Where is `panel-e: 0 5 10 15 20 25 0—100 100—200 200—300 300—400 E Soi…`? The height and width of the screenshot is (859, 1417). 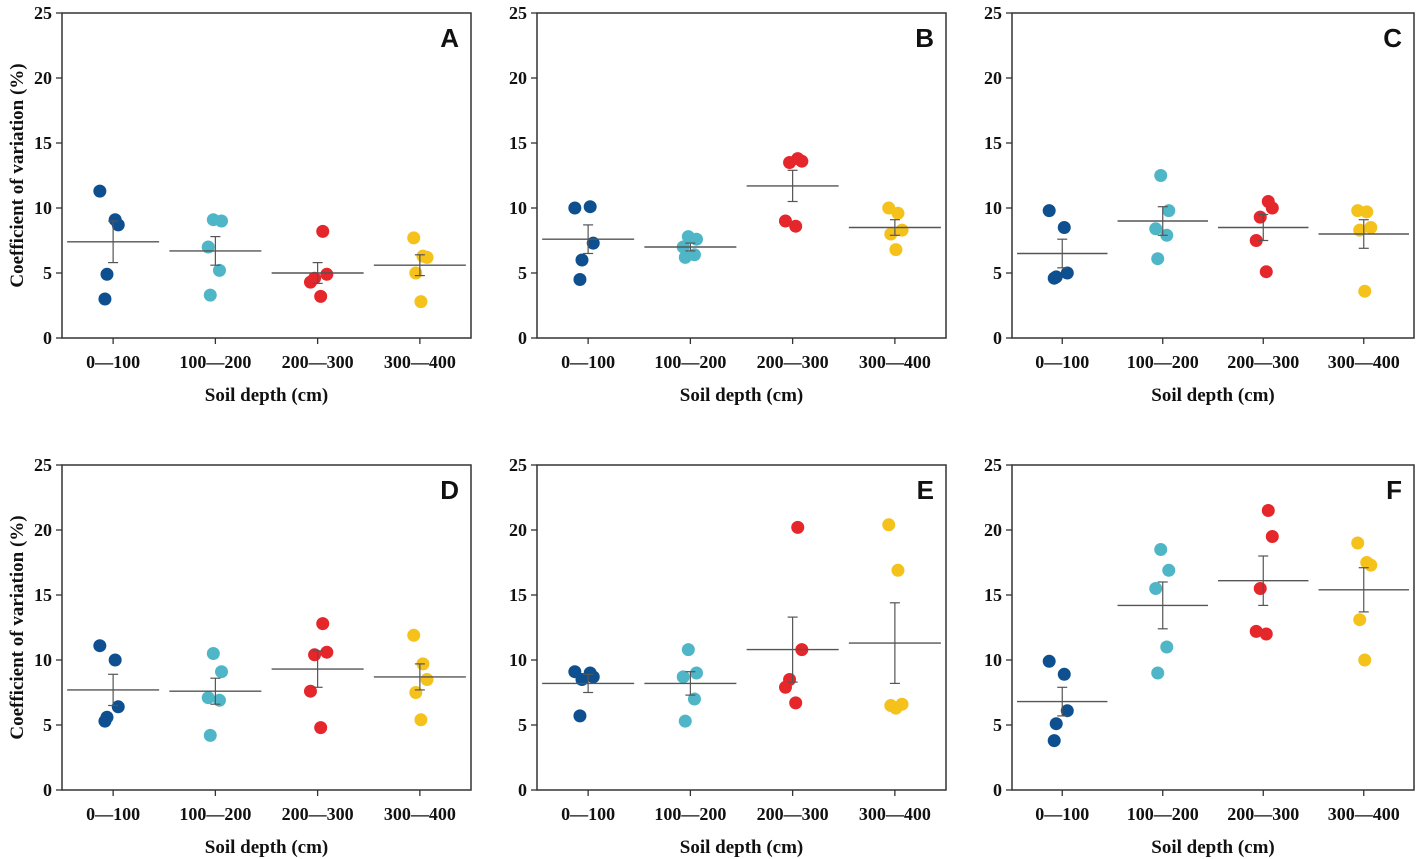
panel-e: 0 5 10 15 20 25 0—100 100—200 200—300 300—400 E Soi… is located at coordinates (728, 656).